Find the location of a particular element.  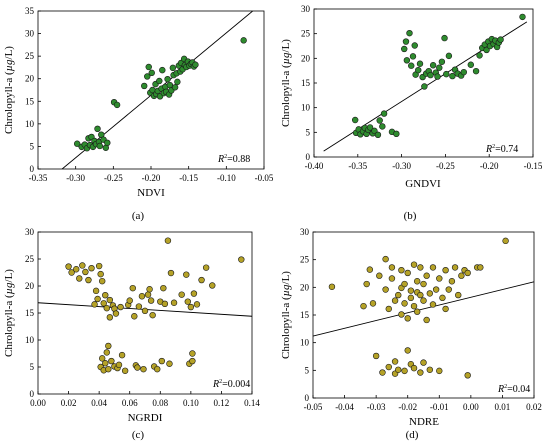

x-tick-label-b: -0.25 is located at coordinates (445, 166).